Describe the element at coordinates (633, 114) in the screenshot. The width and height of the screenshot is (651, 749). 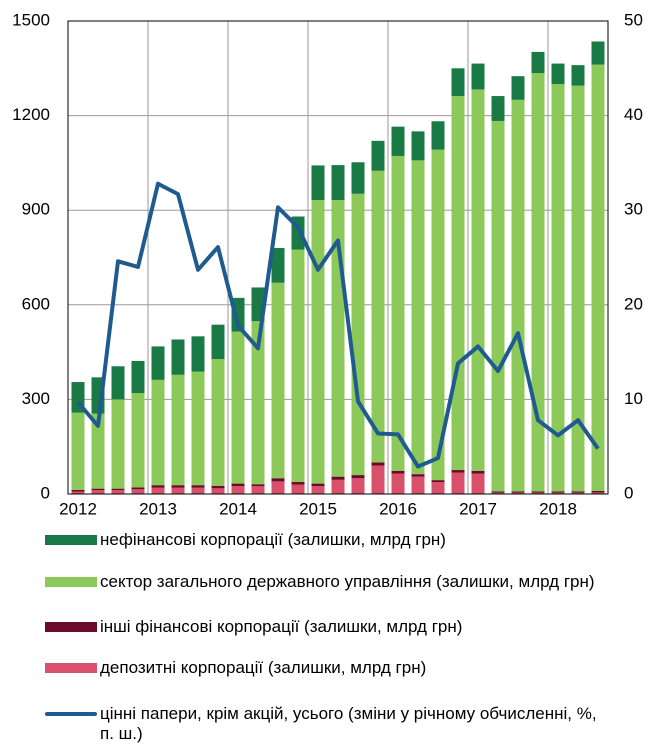
I see `y2-tick-label: 40` at that location.